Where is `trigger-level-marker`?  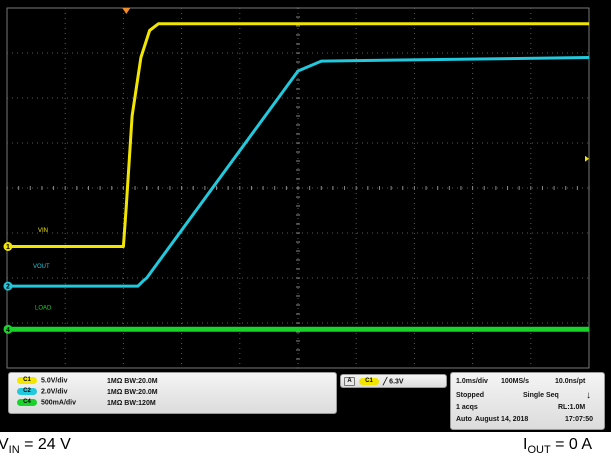 trigger-level-marker is located at coordinates (587, 158).